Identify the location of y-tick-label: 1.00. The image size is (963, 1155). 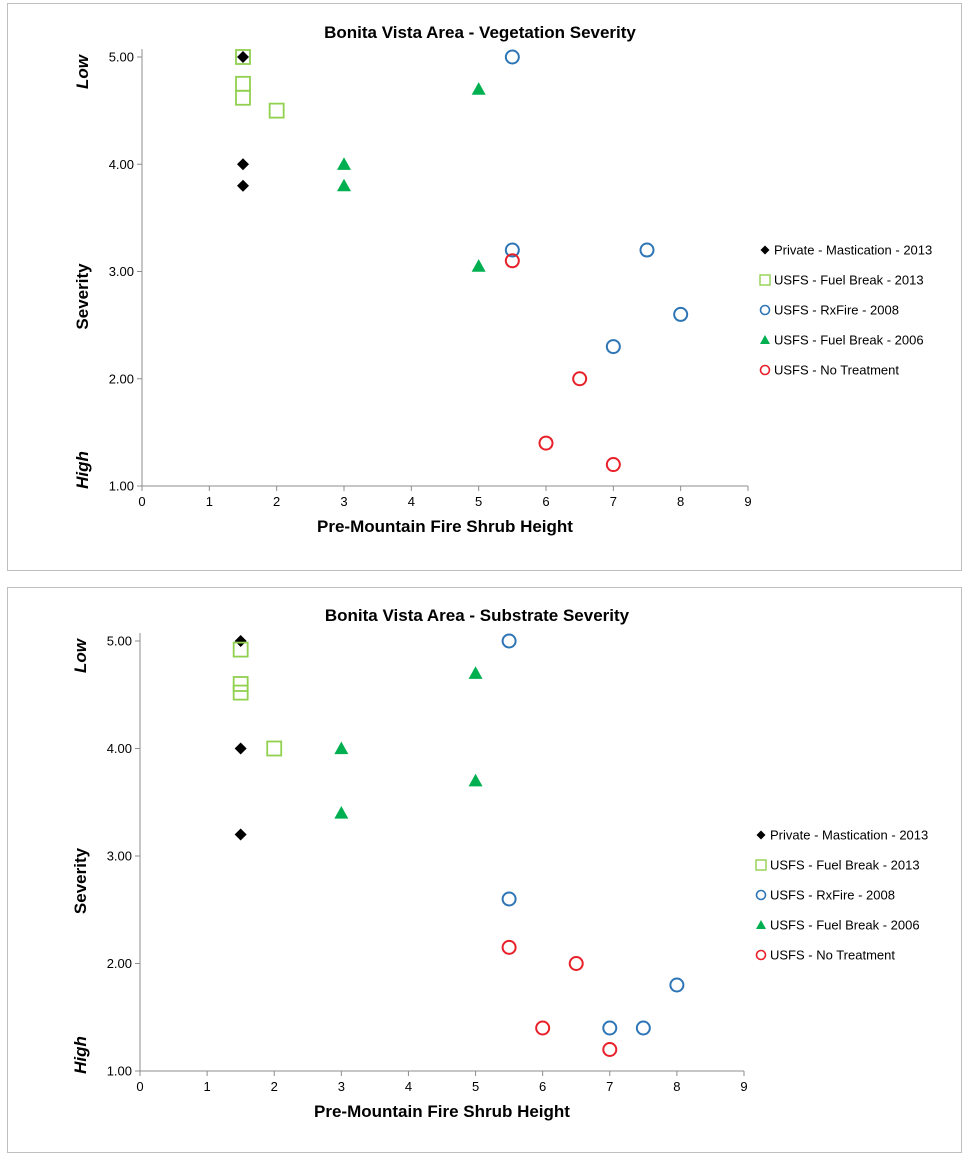
(119, 1071).